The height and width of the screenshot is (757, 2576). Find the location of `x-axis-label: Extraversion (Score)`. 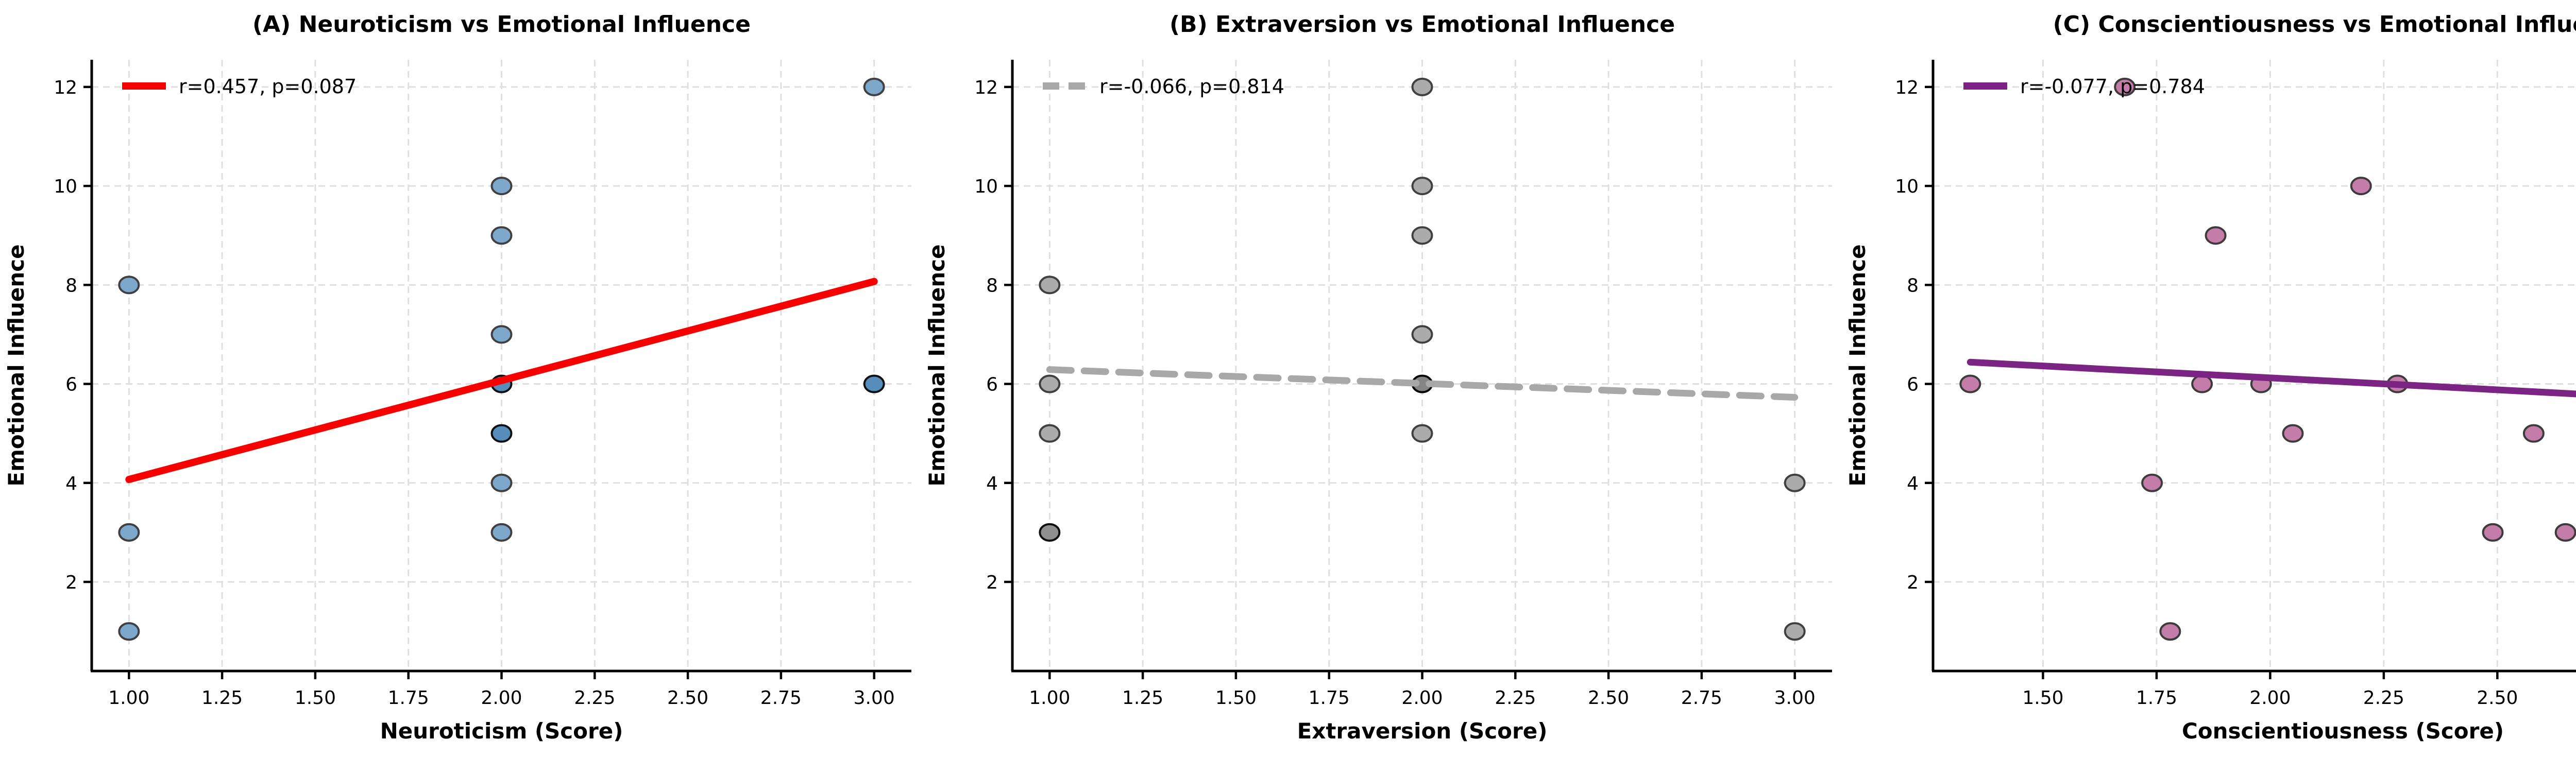

x-axis-label: Extraversion (Score) is located at coordinates (1422, 731).